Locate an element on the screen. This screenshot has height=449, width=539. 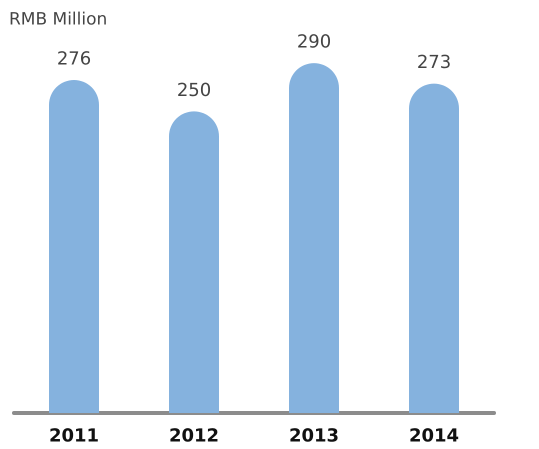
x-tick-label: 2014 is located at coordinates (434, 436).